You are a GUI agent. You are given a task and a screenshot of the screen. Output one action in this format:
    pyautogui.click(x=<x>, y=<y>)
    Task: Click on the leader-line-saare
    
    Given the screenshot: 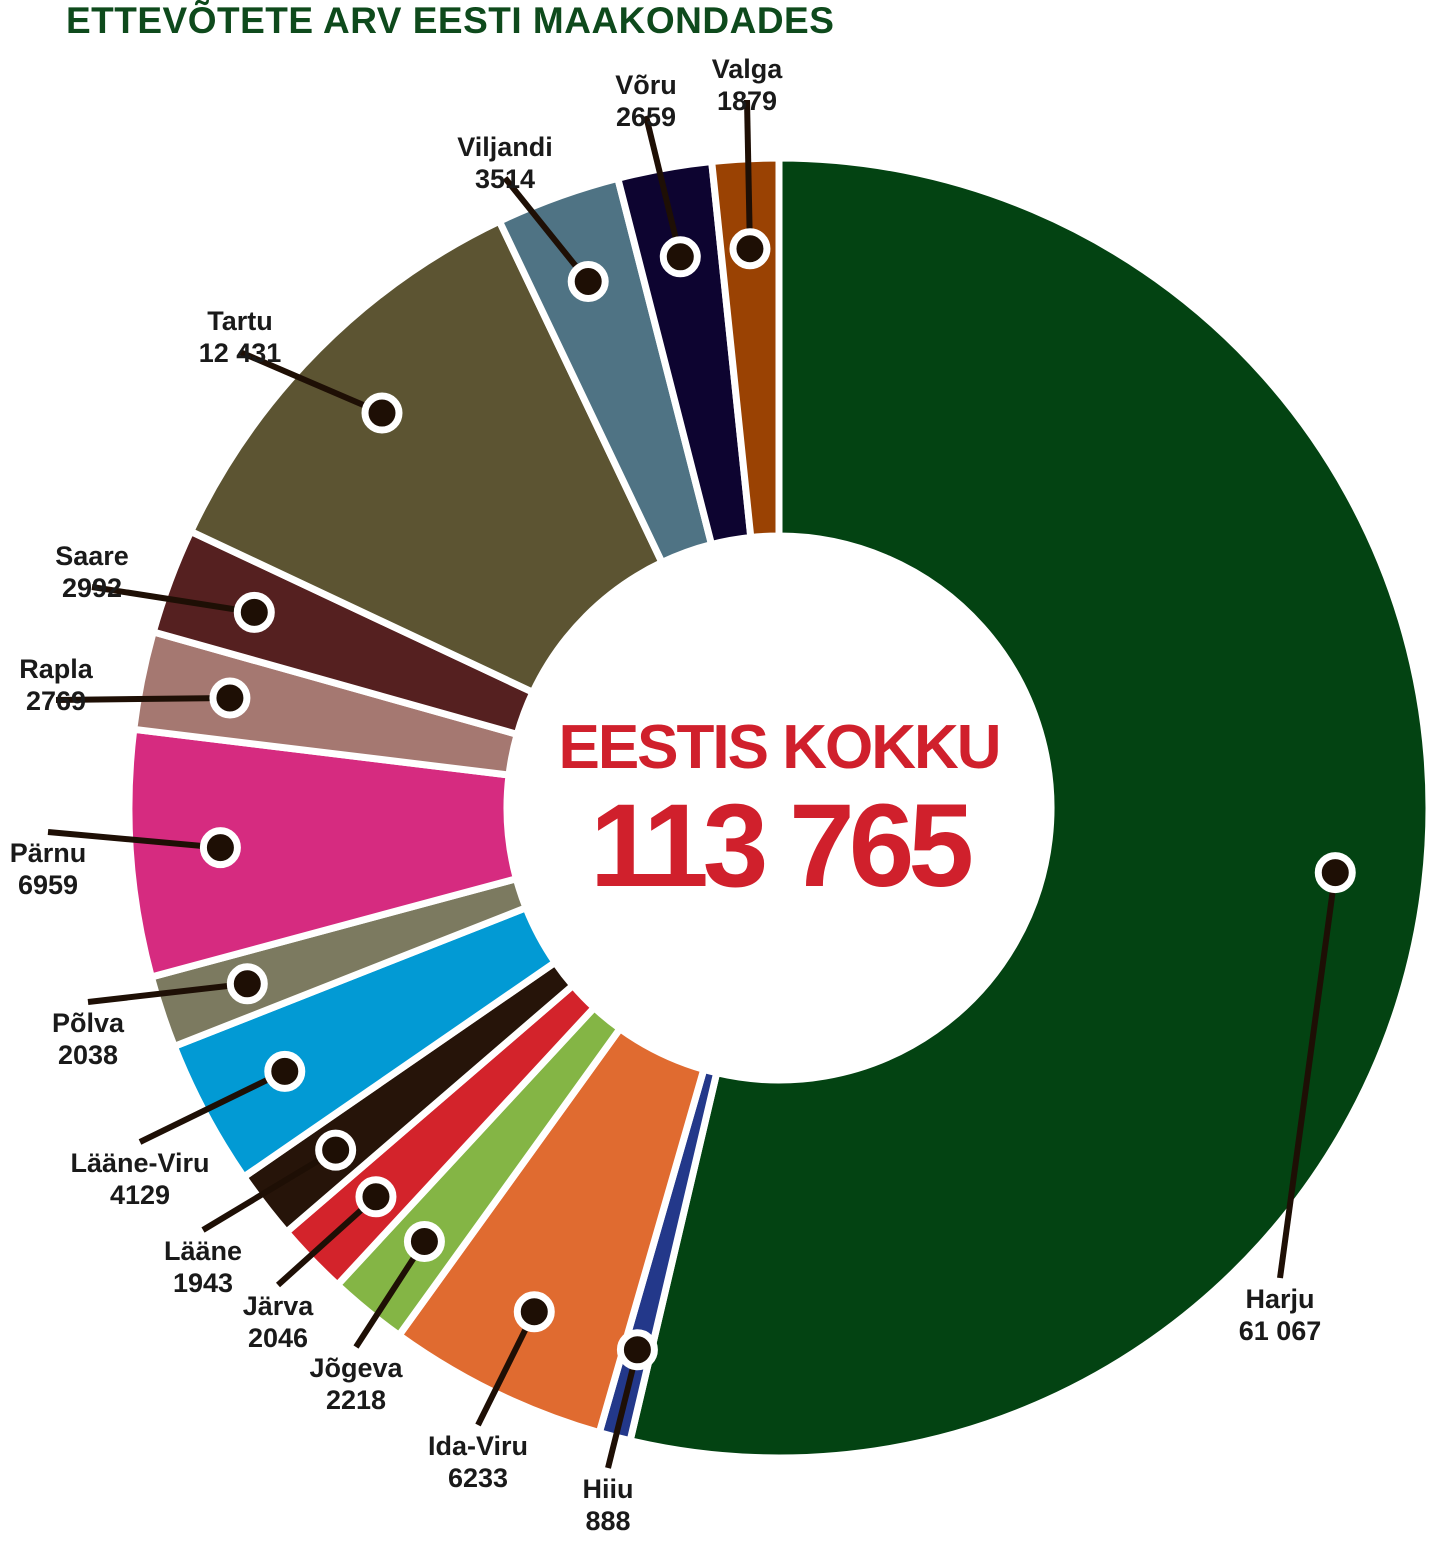 What is the action you would take?
    pyautogui.click(x=173, y=600)
    